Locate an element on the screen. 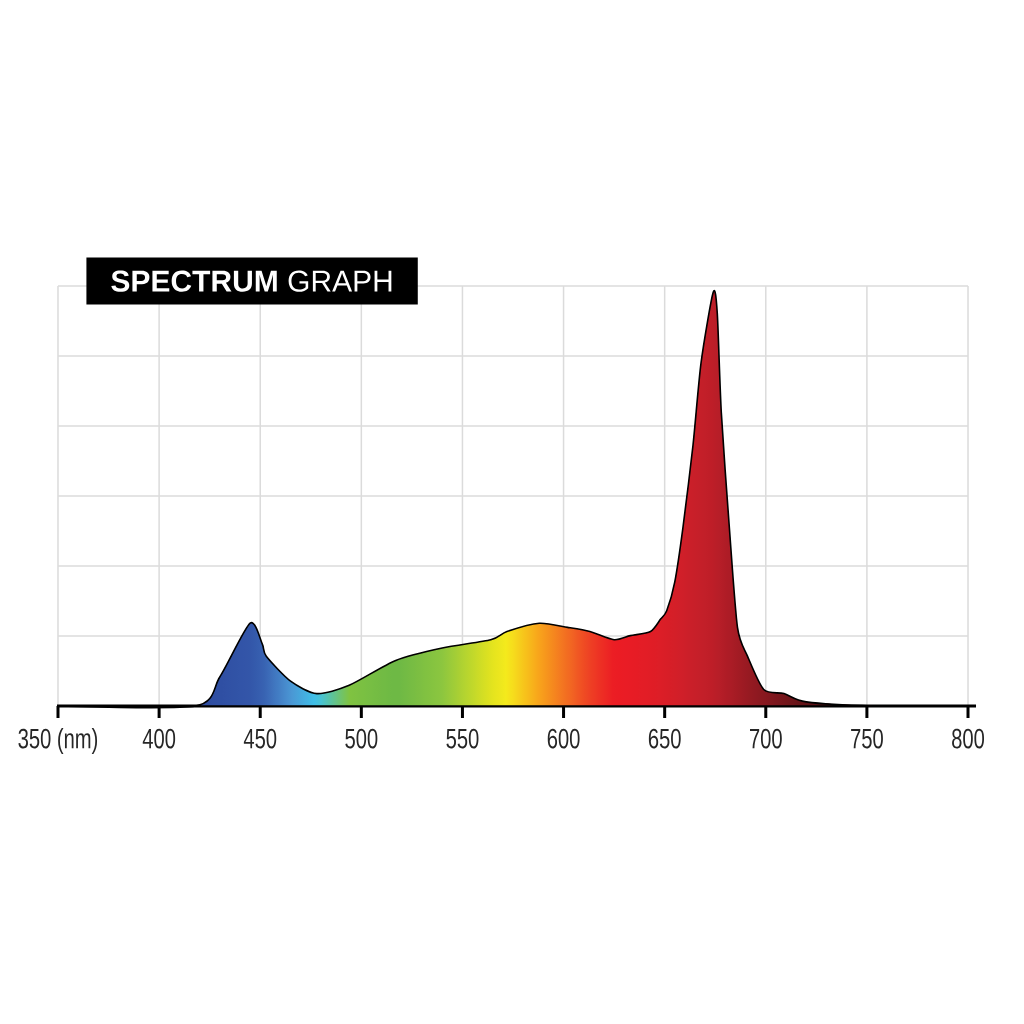 The height and width of the screenshot is (1024, 1024). x-tick-label: 650 is located at coordinates (664, 738).